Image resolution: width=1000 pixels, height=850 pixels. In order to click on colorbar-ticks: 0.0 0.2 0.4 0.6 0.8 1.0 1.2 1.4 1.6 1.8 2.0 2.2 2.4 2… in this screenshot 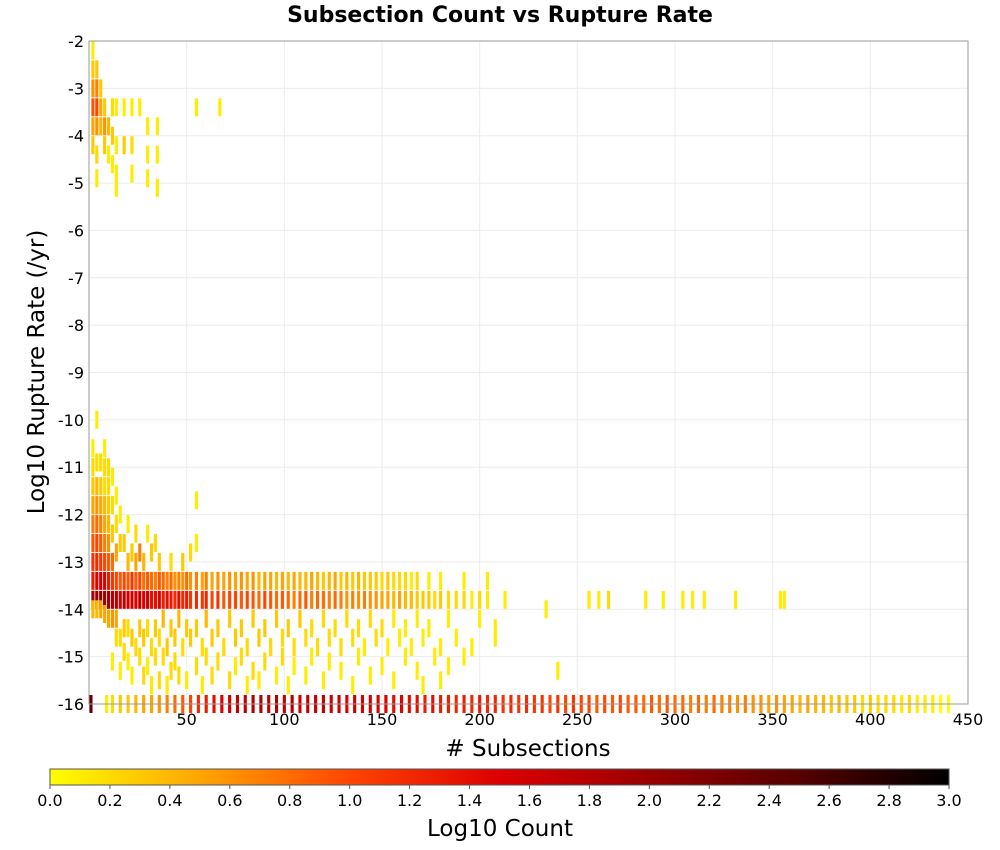, I will do `click(499, 797)`.